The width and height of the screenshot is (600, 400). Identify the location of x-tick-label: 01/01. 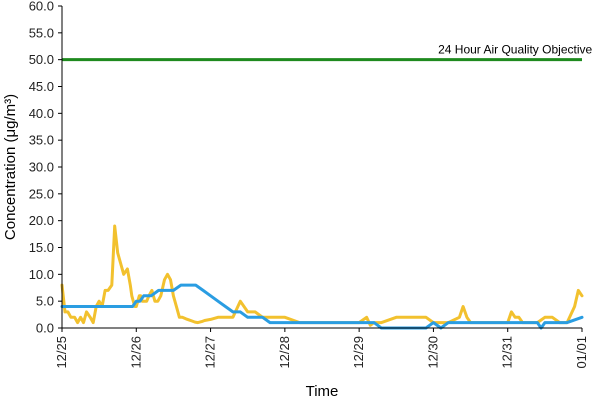
(581, 352).